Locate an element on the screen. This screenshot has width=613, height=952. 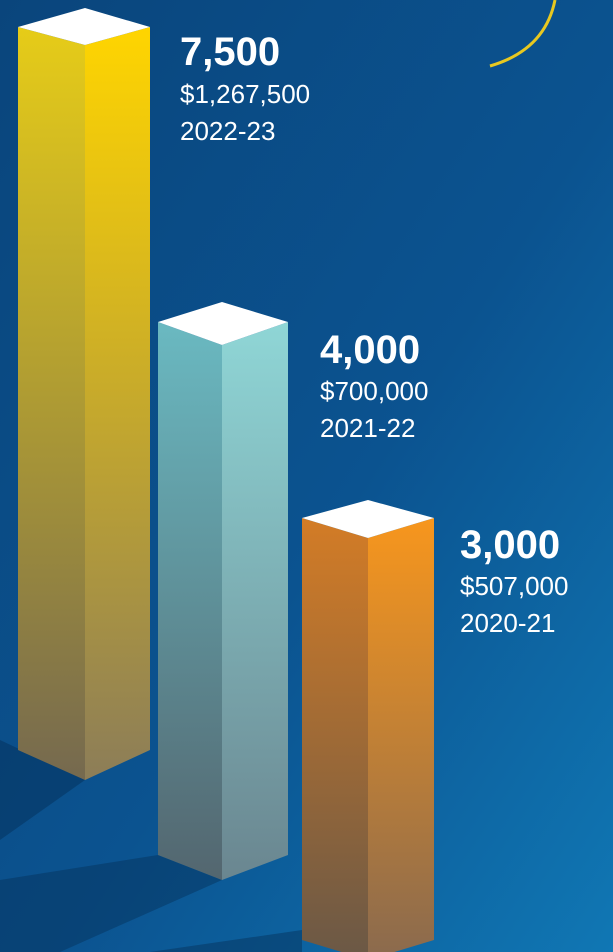
count: 7,500 is located at coordinates (230, 52).